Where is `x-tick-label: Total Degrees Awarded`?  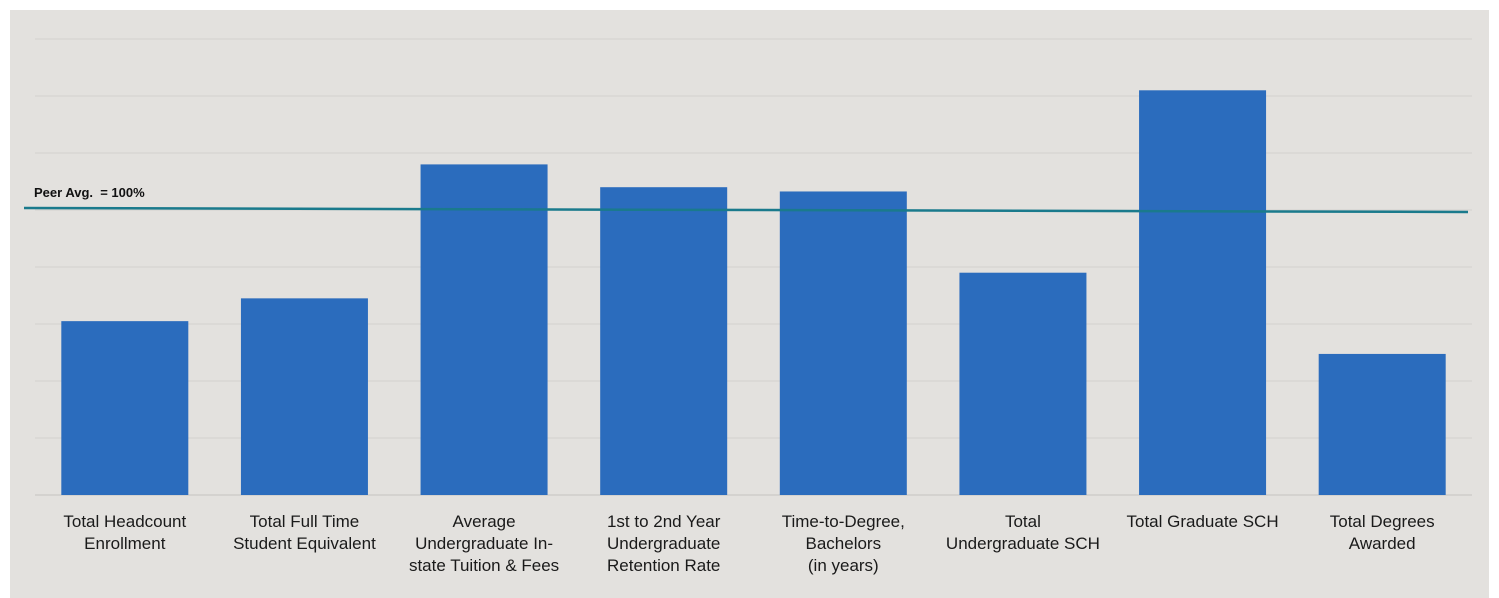 x-tick-label: Total Degrees Awarded is located at coordinates (1382, 532).